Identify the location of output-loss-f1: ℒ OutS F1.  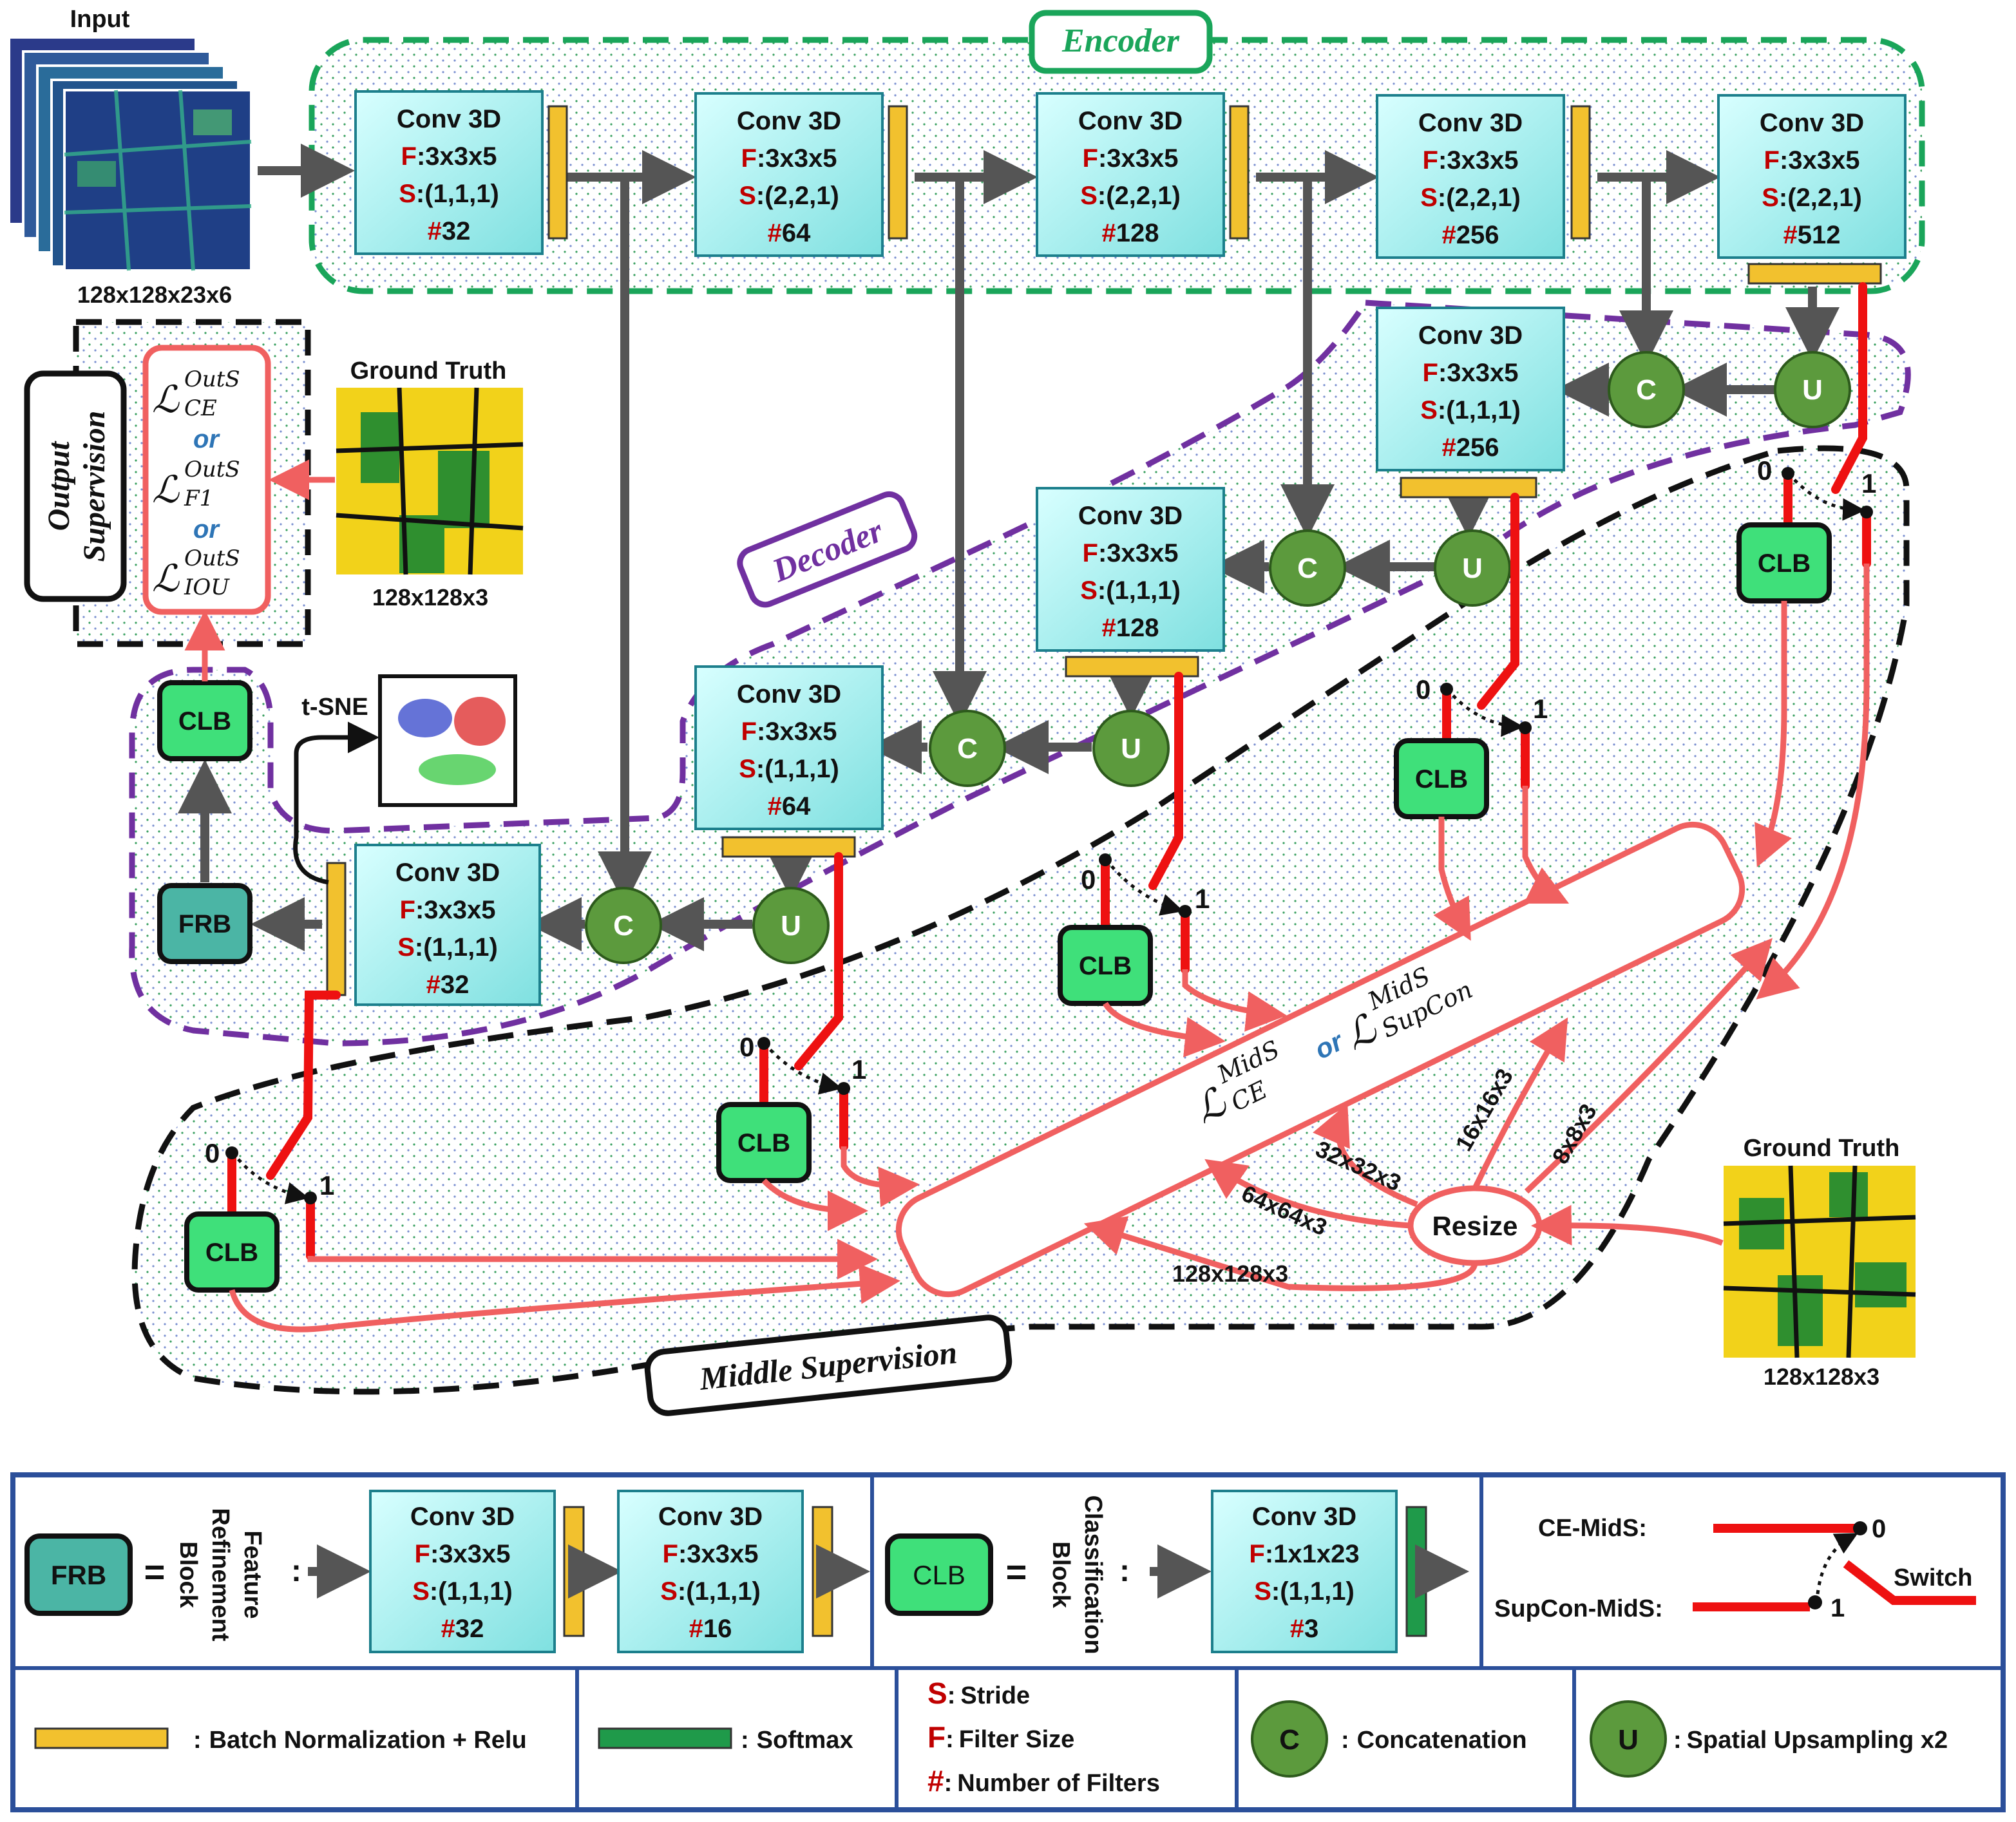
(196, 484).